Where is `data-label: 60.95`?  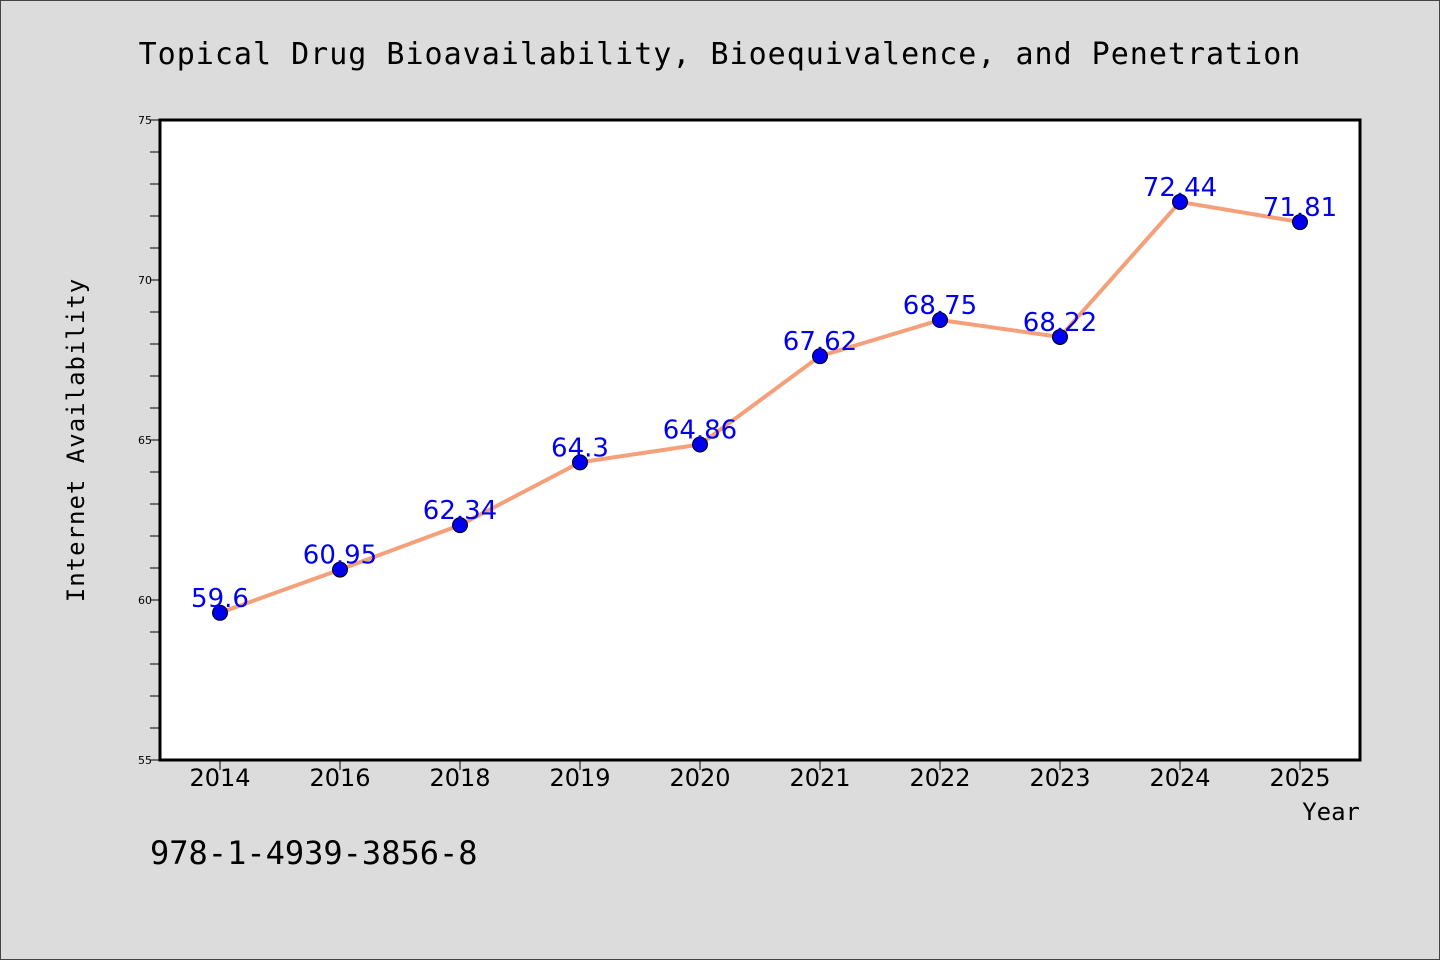
data-label: 60.95 is located at coordinates (340, 556).